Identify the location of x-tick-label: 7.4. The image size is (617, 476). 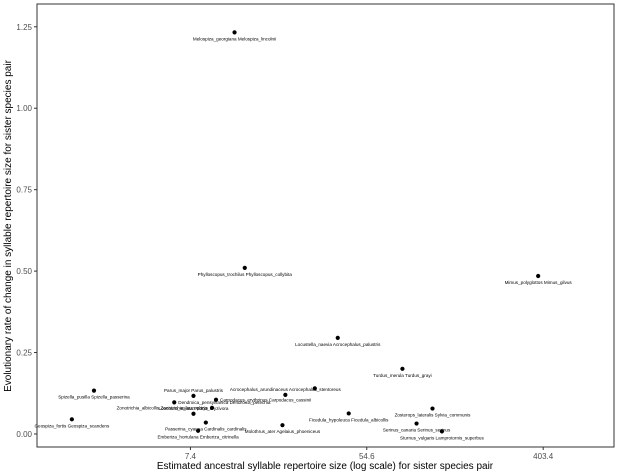
(191, 456).